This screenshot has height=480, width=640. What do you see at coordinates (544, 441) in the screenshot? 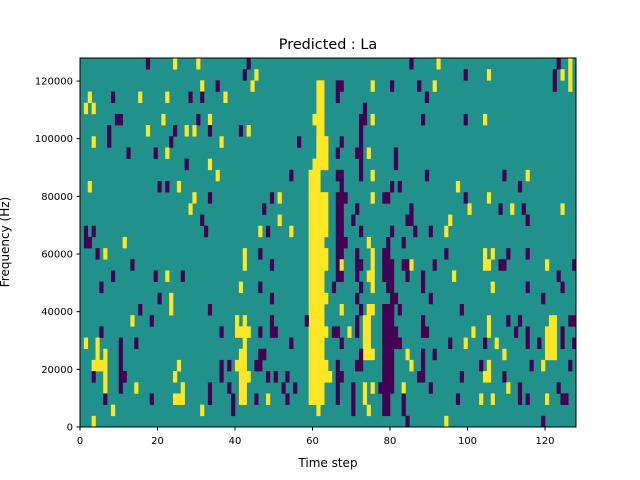
I see `x-tick-label: 120` at bounding box center [544, 441].